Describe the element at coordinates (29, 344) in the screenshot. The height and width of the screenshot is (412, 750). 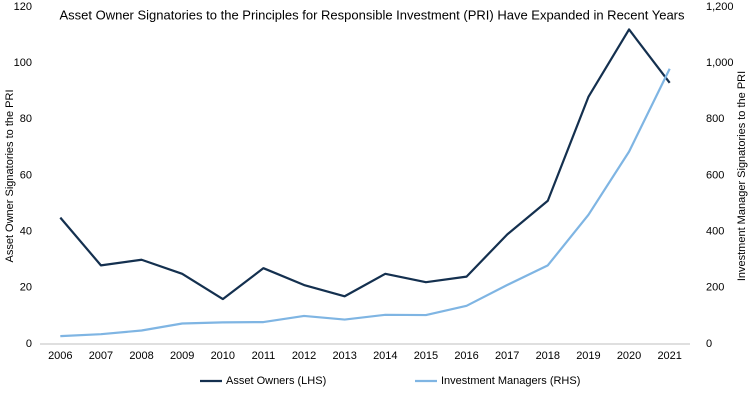
I see `y-tick-label: 0` at that location.